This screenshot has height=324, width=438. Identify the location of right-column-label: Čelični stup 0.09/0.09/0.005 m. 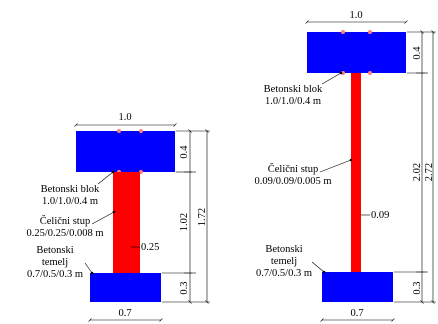
(303, 172).